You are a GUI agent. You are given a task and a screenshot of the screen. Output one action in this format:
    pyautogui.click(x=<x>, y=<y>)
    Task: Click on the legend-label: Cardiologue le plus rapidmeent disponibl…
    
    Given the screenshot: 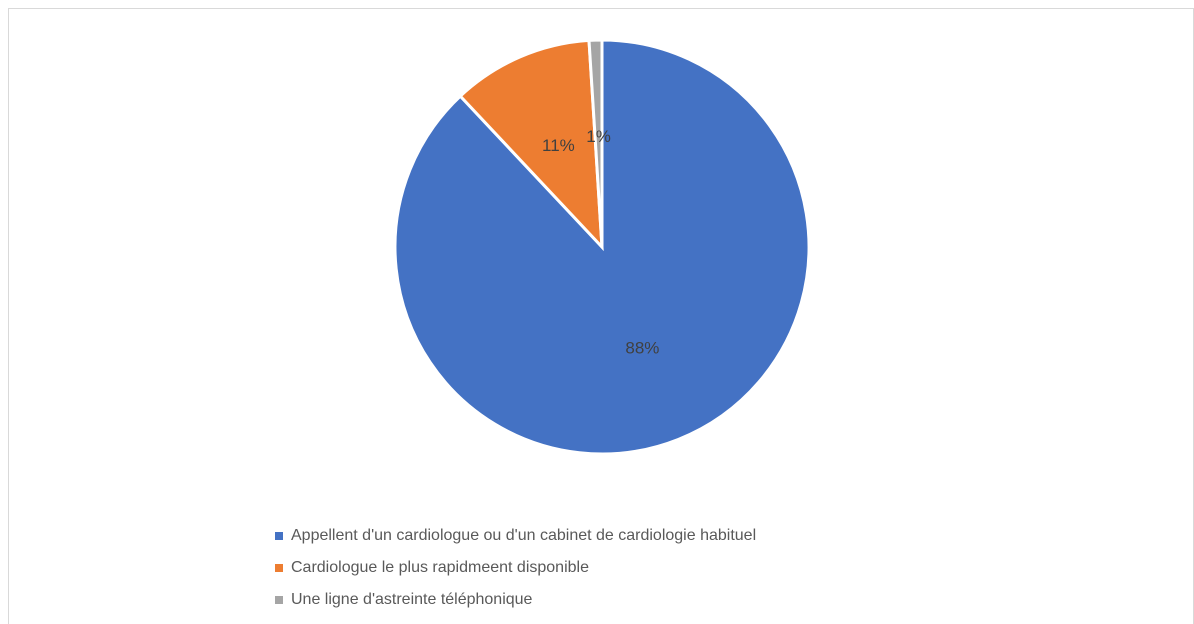 What is the action you would take?
    pyautogui.click(x=440, y=567)
    